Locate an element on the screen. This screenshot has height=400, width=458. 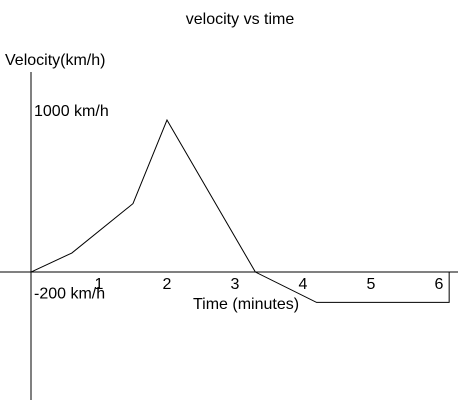
x-tick-label: 4 is located at coordinates (303, 284).